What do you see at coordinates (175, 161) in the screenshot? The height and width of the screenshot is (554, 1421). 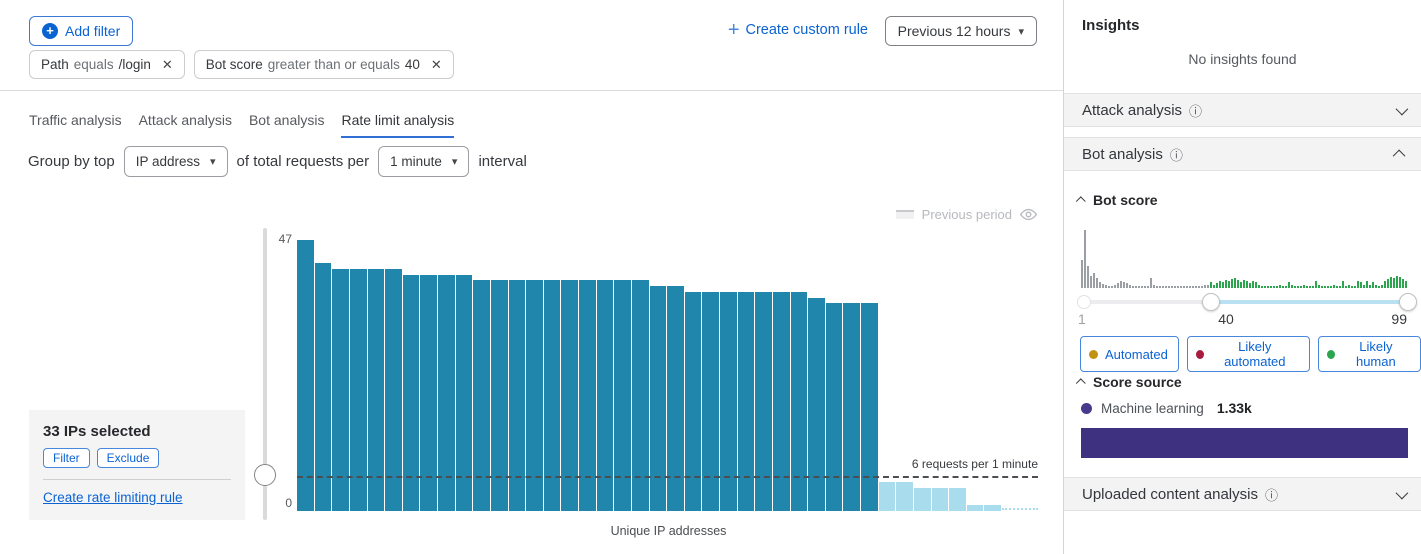 I see `group-by-field-select: IP address ▾` at bounding box center [175, 161].